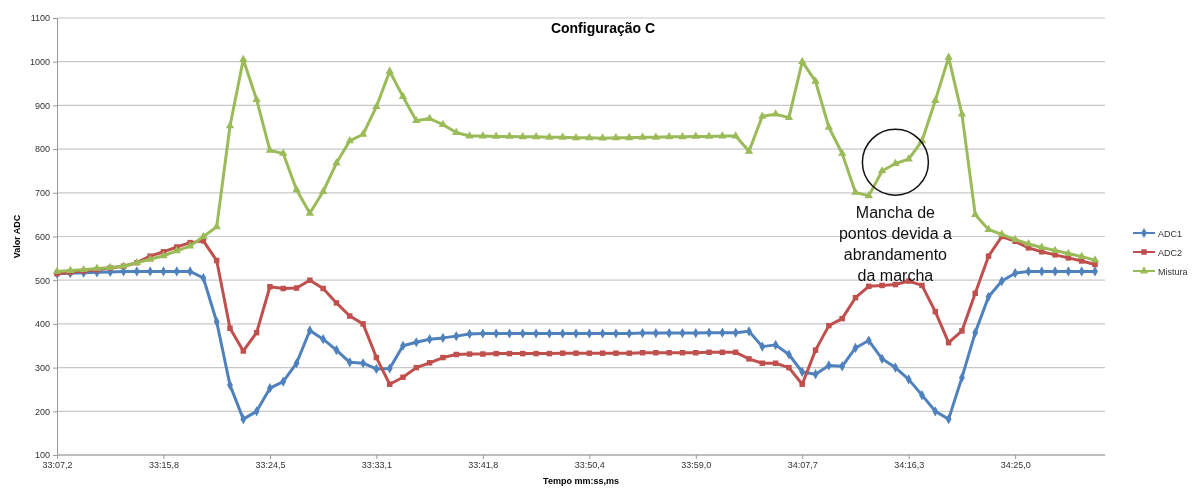 The height and width of the screenshot is (488, 1197). I want to click on x-tick-label: 33:15,8, so click(163, 465).